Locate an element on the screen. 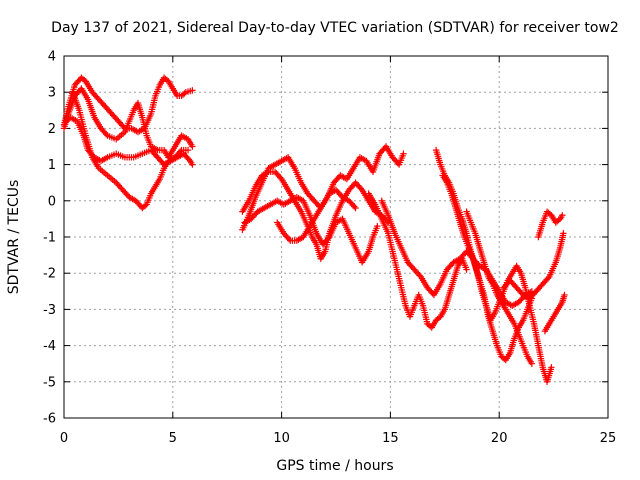 The width and height of the screenshot is (640, 480). y-tick-label: -3 is located at coordinates (49, 310).